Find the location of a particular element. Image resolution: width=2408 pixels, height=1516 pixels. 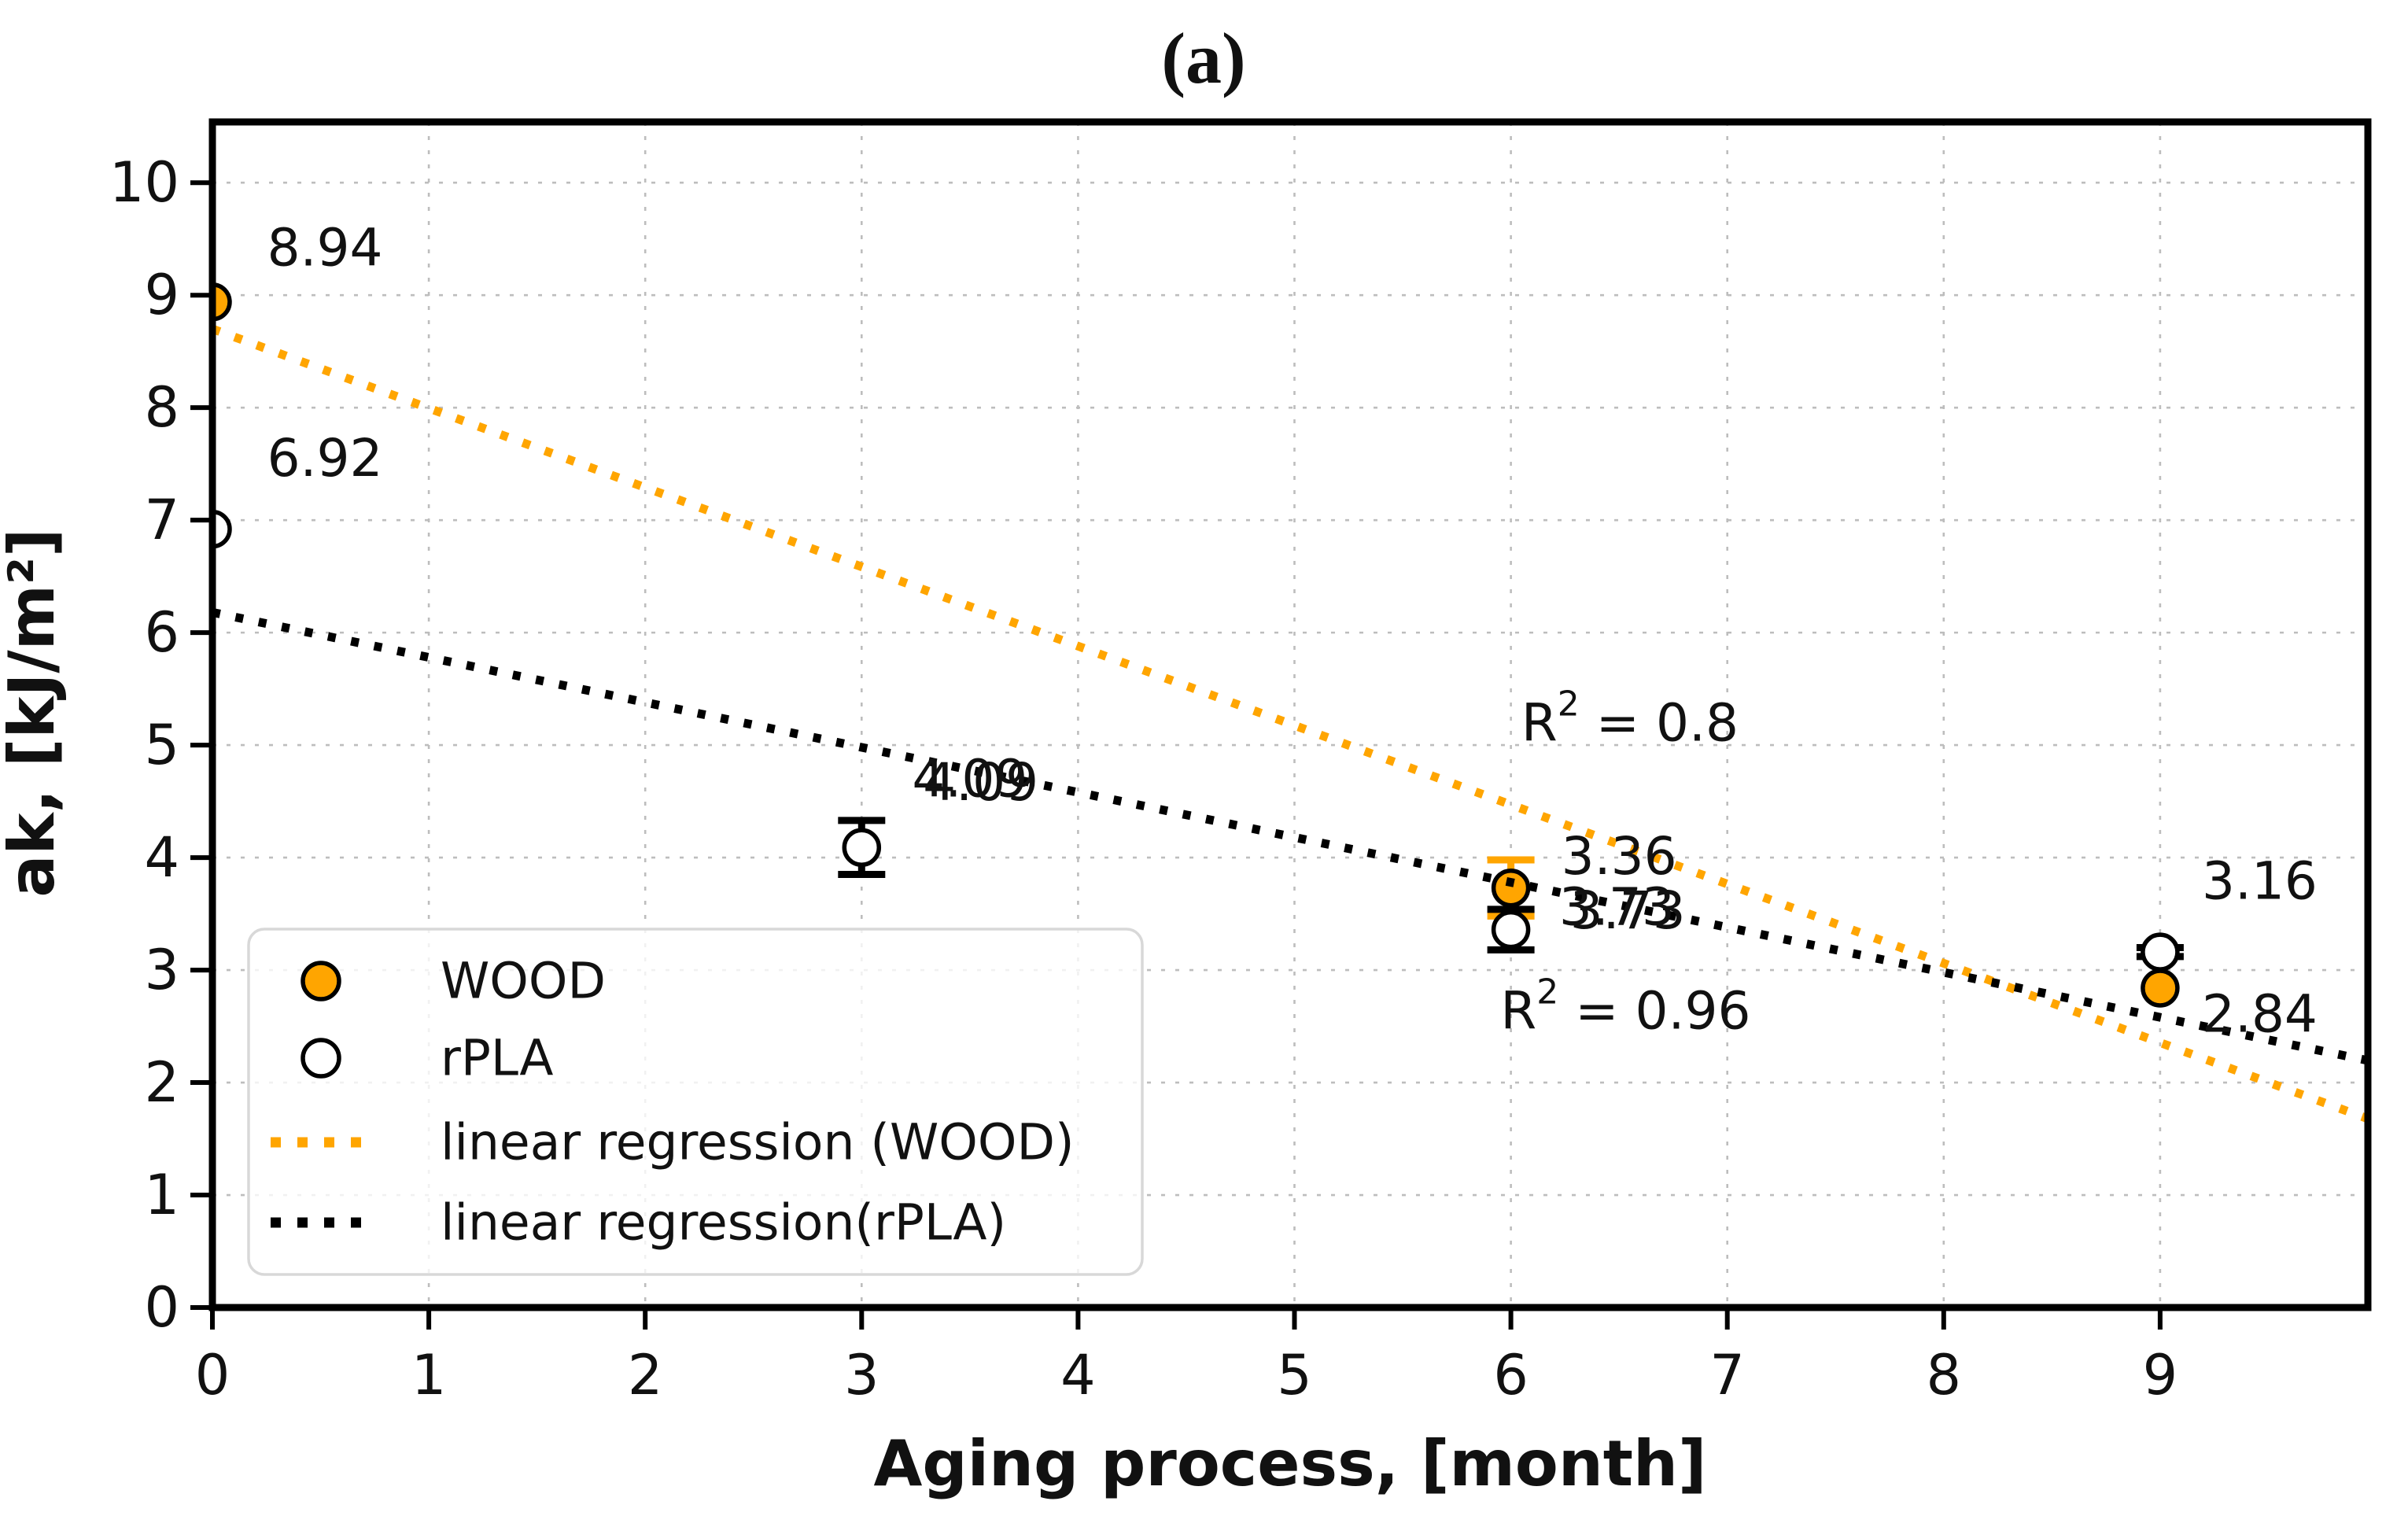

legend-marker-rpla is located at coordinates (321, 1058).